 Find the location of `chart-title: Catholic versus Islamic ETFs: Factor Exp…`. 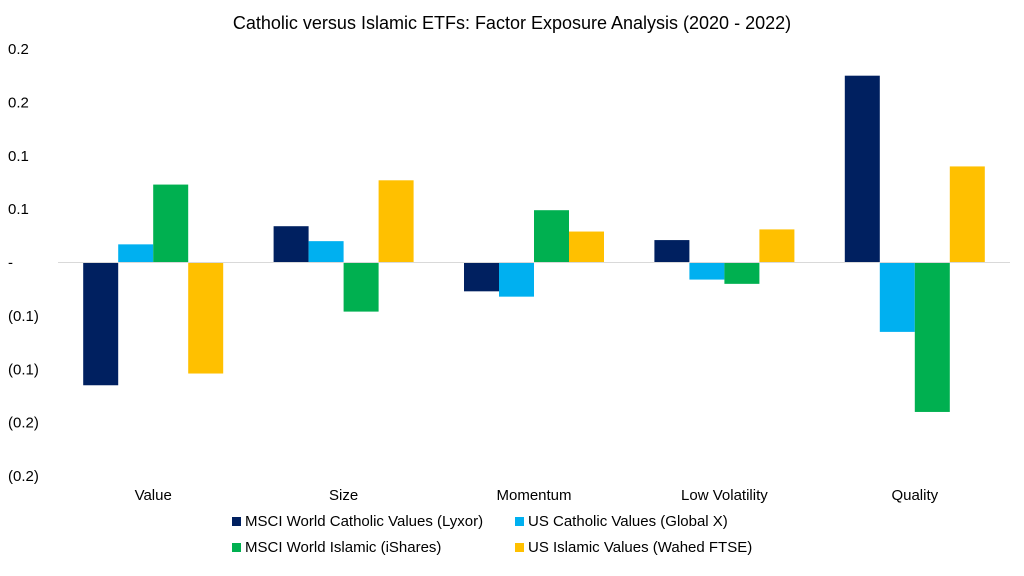

chart-title: Catholic versus Islamic ETFs: Factor Exp… is located at coordinates (512, 23).